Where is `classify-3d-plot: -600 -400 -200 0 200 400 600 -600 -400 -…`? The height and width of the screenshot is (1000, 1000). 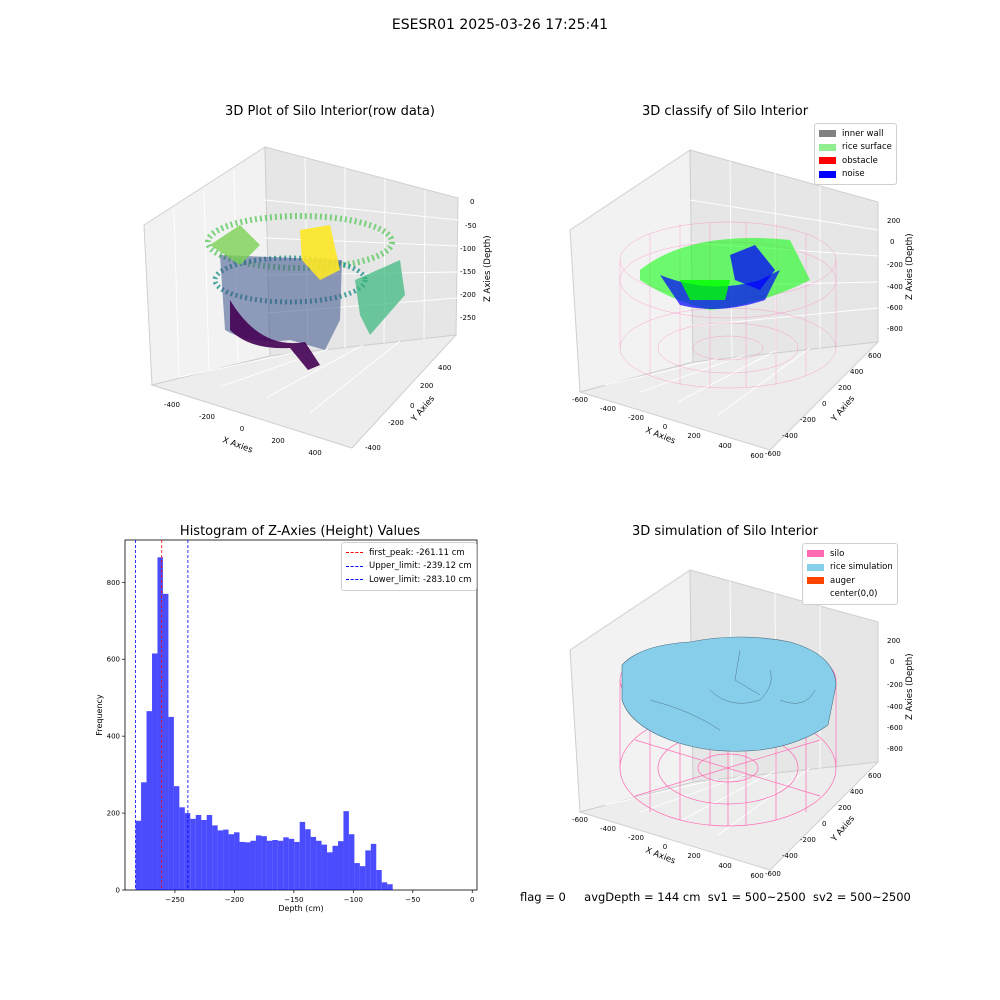
classify-3d-plot: -600 -400 -200 0 200 400 600 -600 -400 -… is located at coordinates (742, 304).